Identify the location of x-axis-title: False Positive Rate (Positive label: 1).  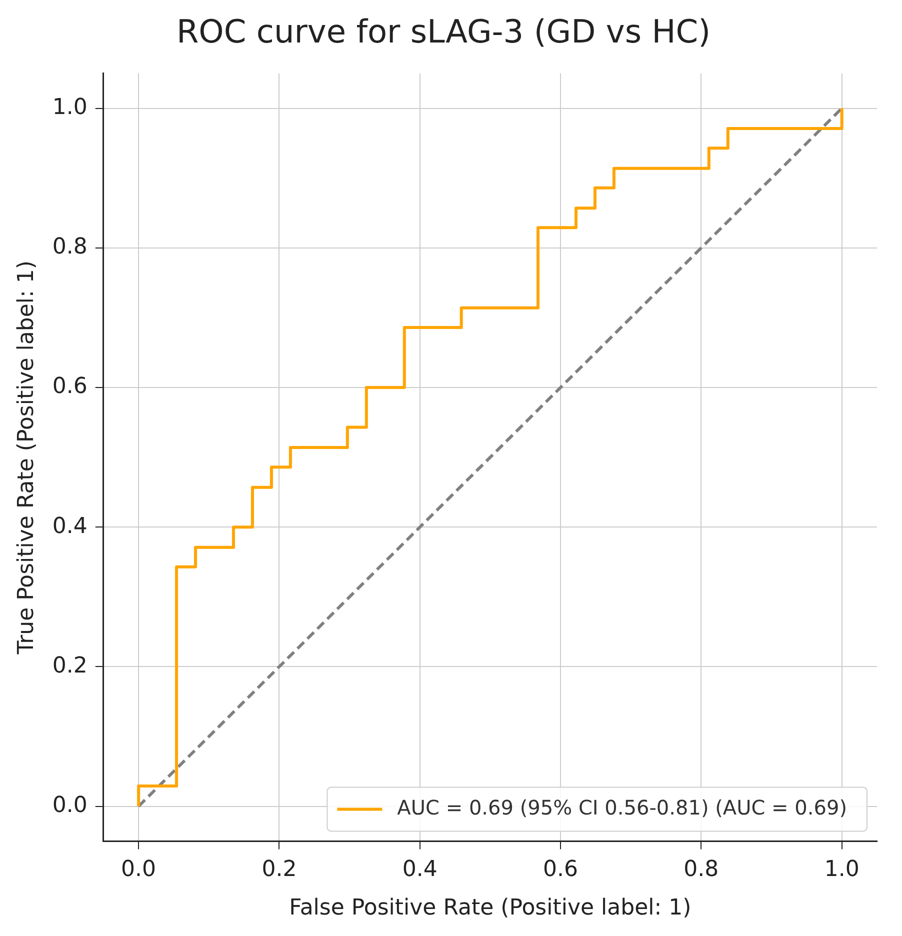
(490, 908).